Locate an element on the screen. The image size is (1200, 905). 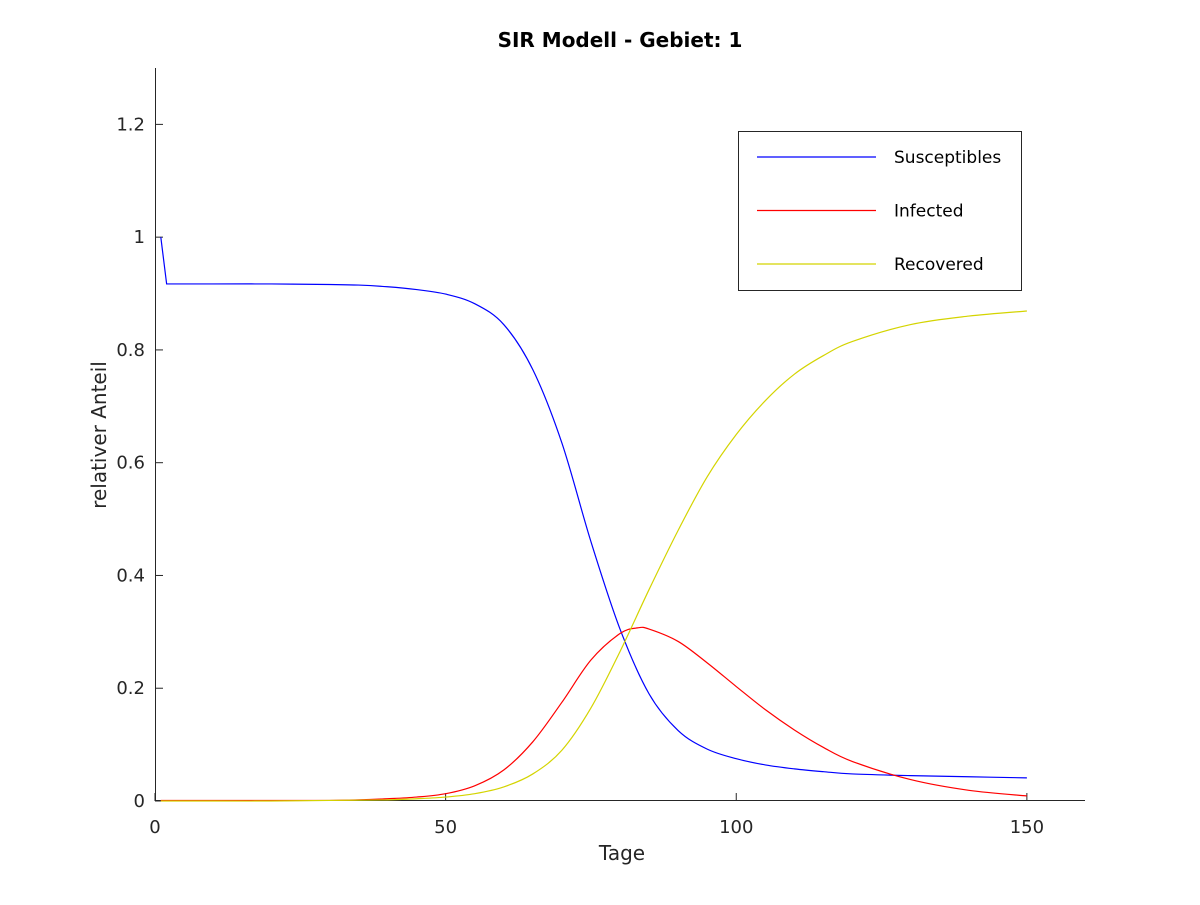
x-tick-label: 0 is located at coordinates (154, 827).